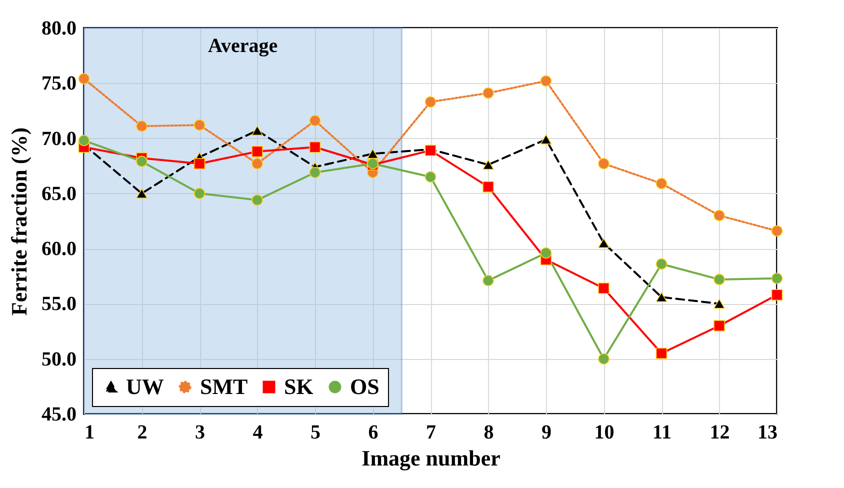 Image resolution: width=844 pixels, height=488 pixels. I want to click on y-tick-label: 45.0, so click(59, 415).